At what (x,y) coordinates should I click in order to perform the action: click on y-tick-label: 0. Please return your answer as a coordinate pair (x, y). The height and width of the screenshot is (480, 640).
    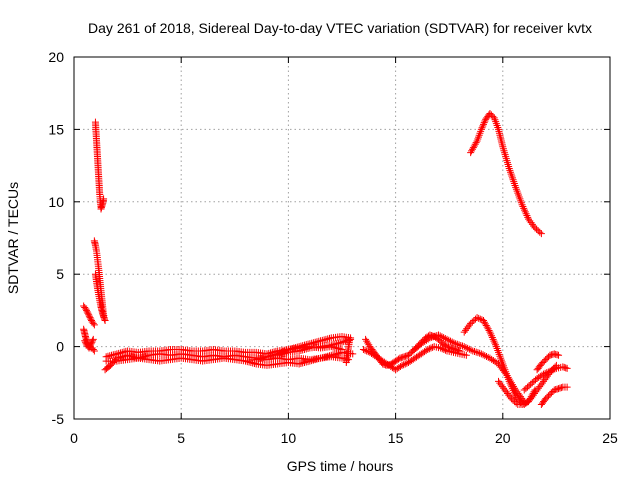
    Looking at the image, I should click on (60, 347).